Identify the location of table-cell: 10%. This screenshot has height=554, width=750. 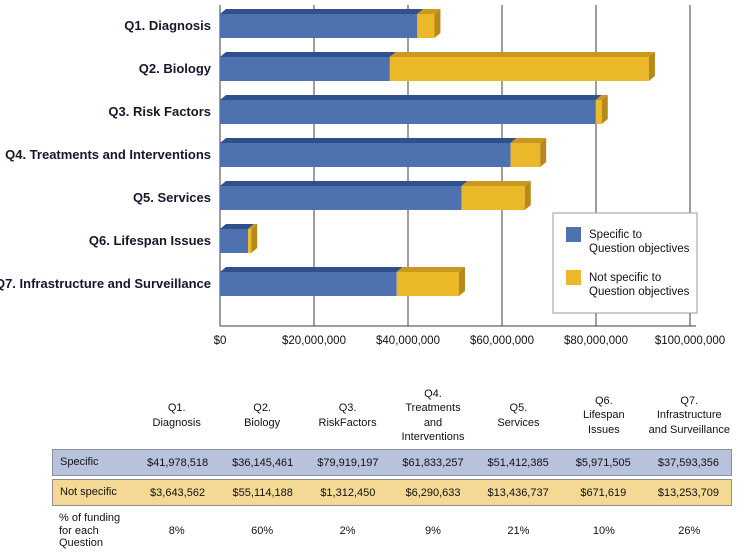
(603, 531).